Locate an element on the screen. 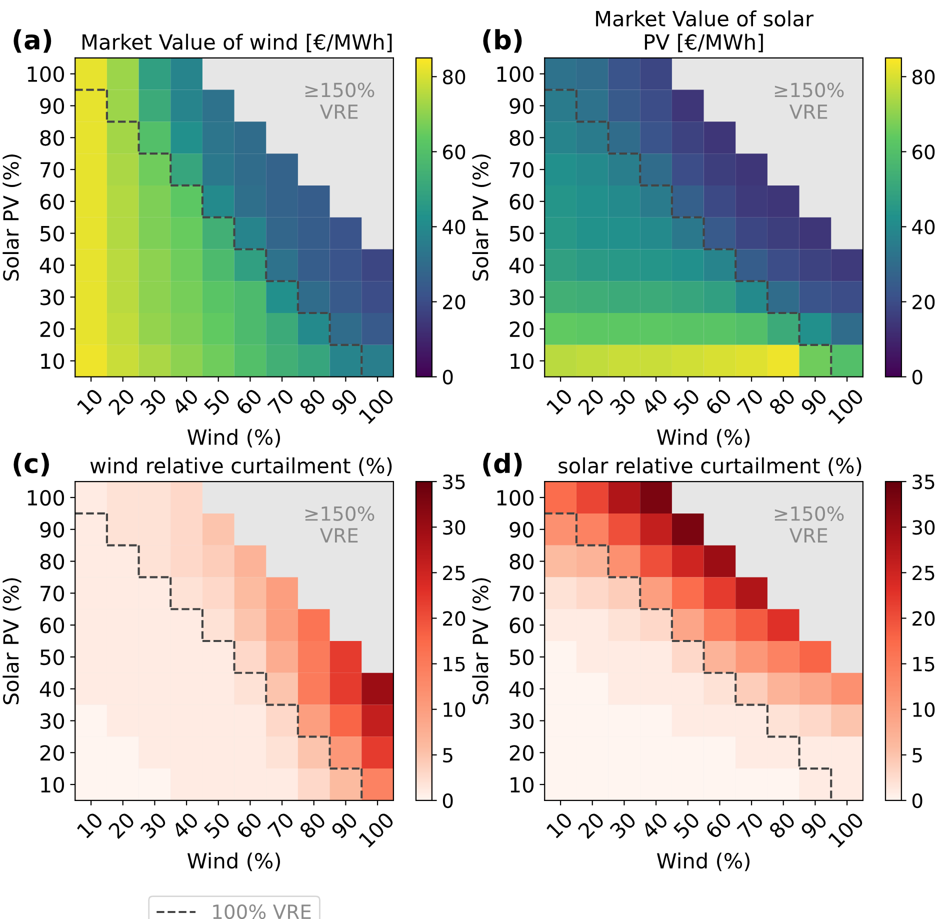 The height and width of the screenshot is (919, 939). text: 100% VRE is located at coordinates (262, 911).